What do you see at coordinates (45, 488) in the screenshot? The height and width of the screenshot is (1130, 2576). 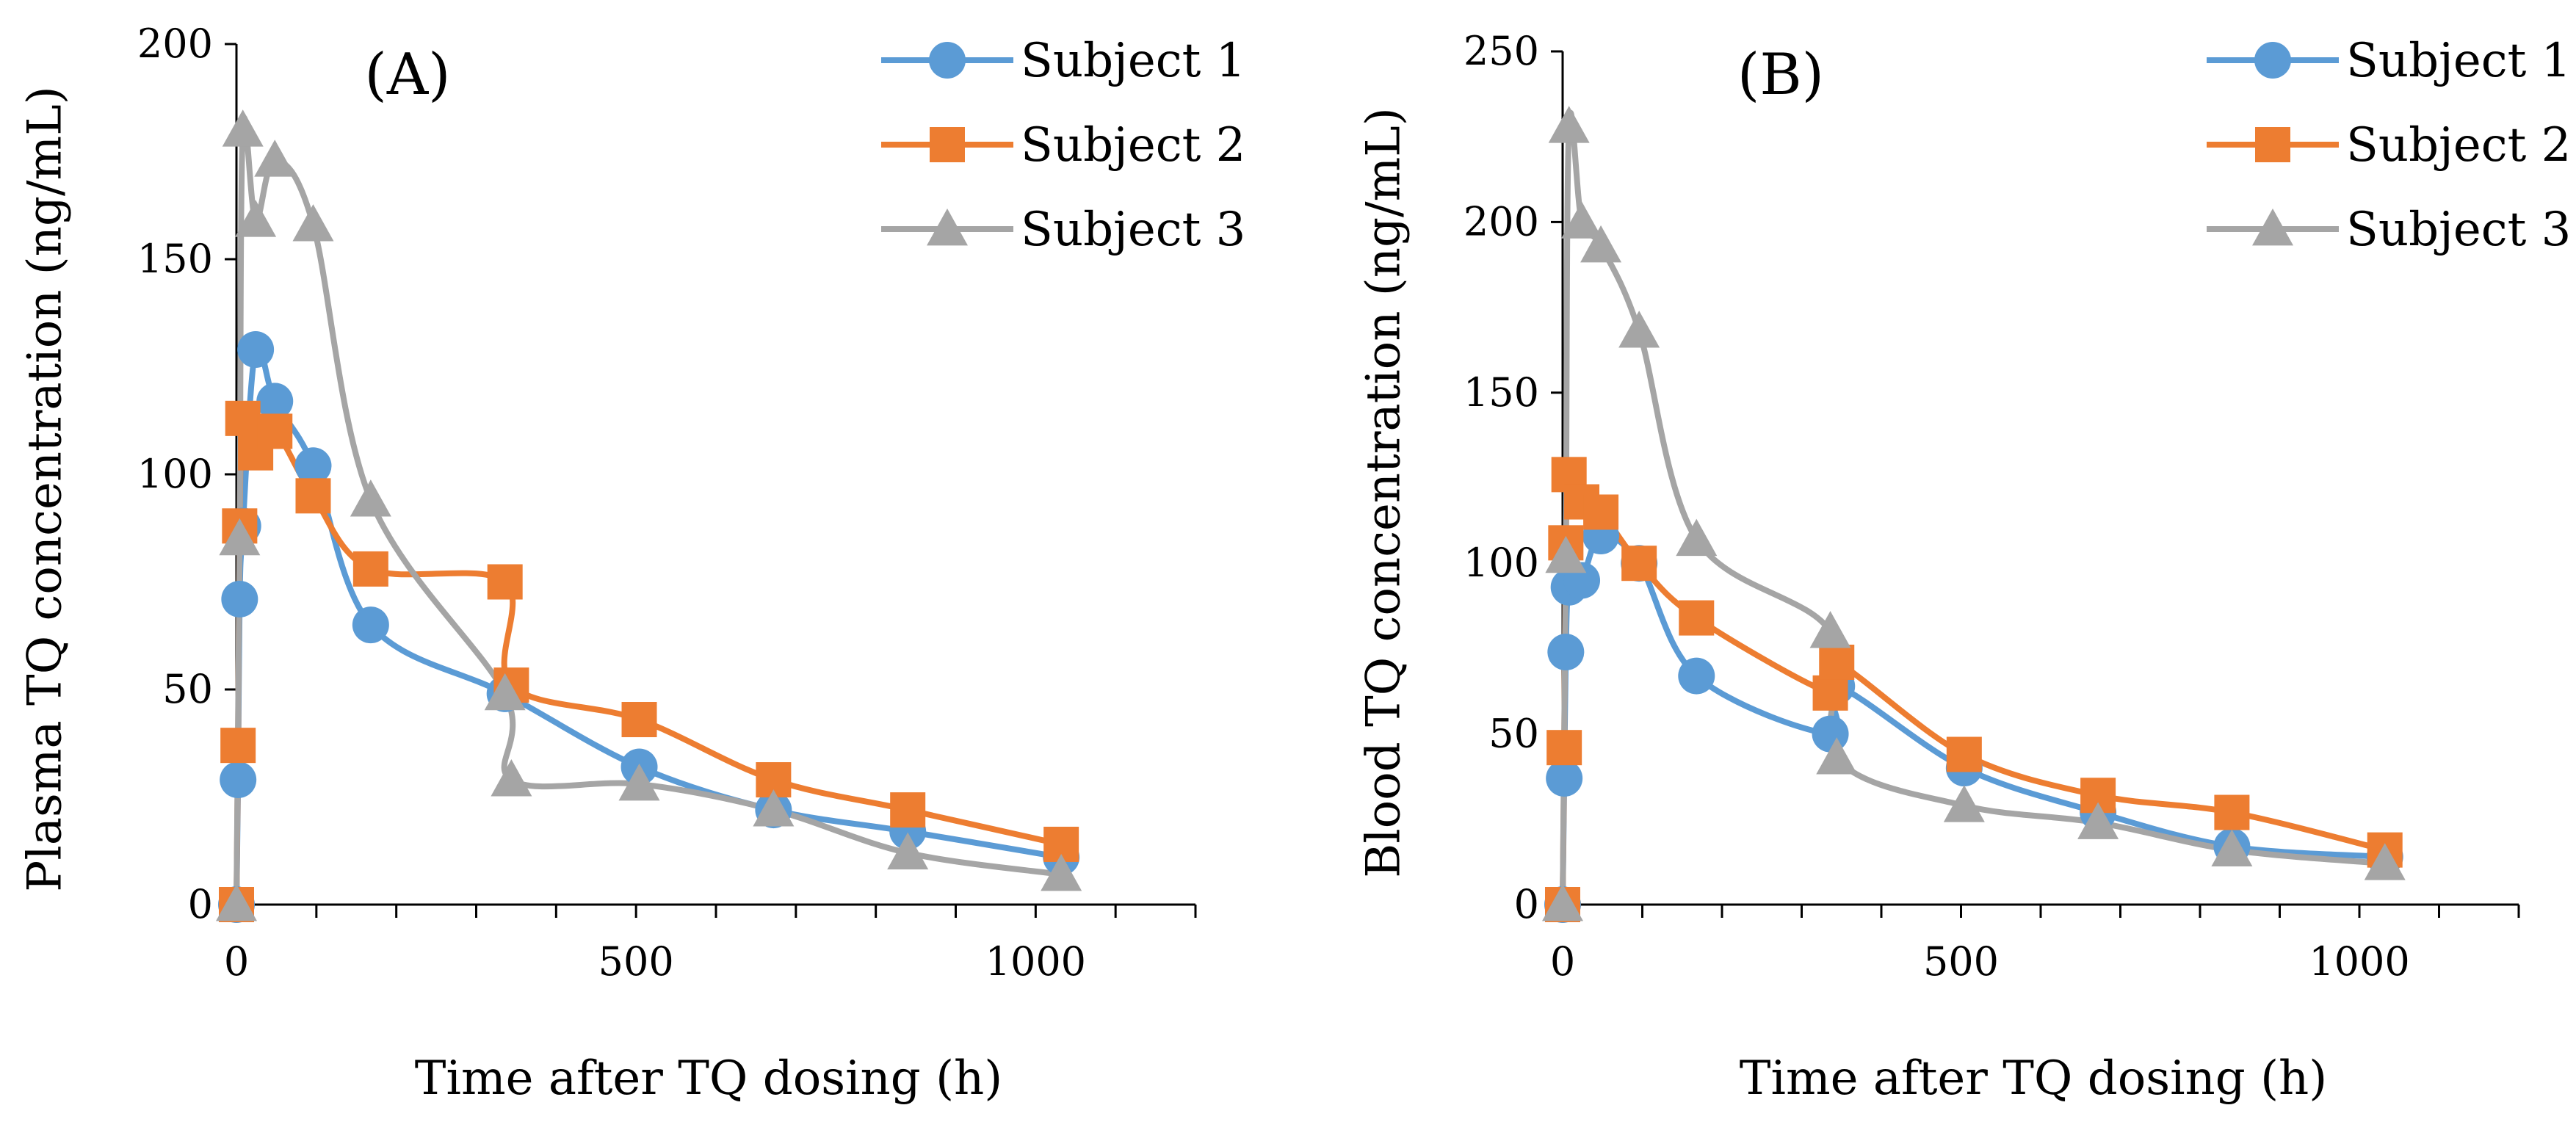 I see `y-axis-title: Plasma TQ concentration (ng/mL)` at bounding box center [45, 488].